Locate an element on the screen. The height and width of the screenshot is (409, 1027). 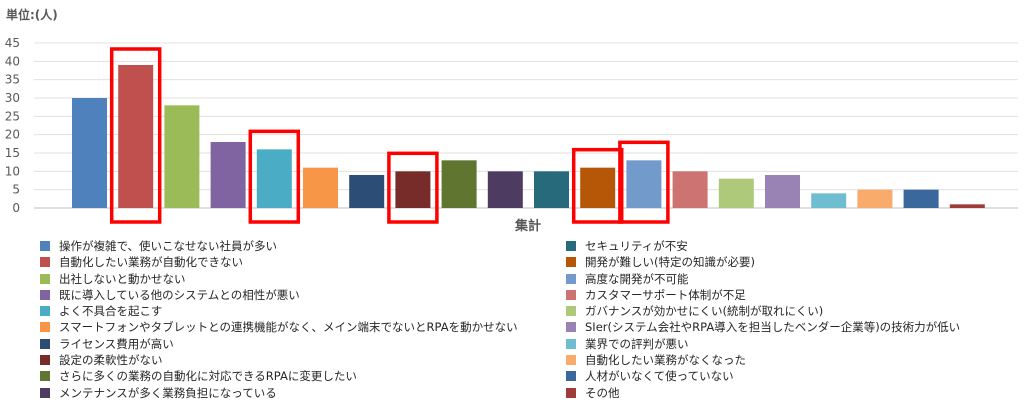
legend-item: メンテナンスが多く業務負担になっている is located at coordinates (279, 393).